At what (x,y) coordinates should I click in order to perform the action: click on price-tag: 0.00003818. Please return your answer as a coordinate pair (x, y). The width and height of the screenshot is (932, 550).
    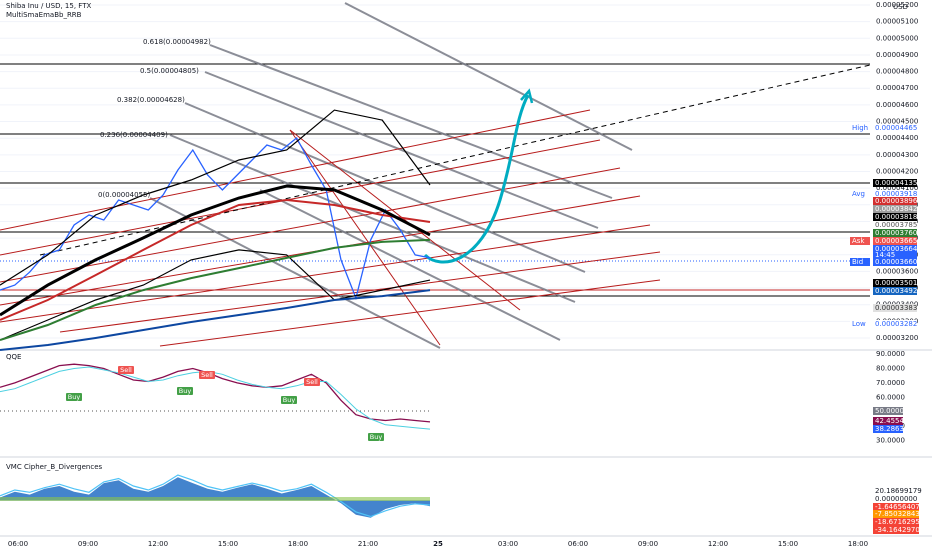
    Looking at the image, I should click on (896, 217).